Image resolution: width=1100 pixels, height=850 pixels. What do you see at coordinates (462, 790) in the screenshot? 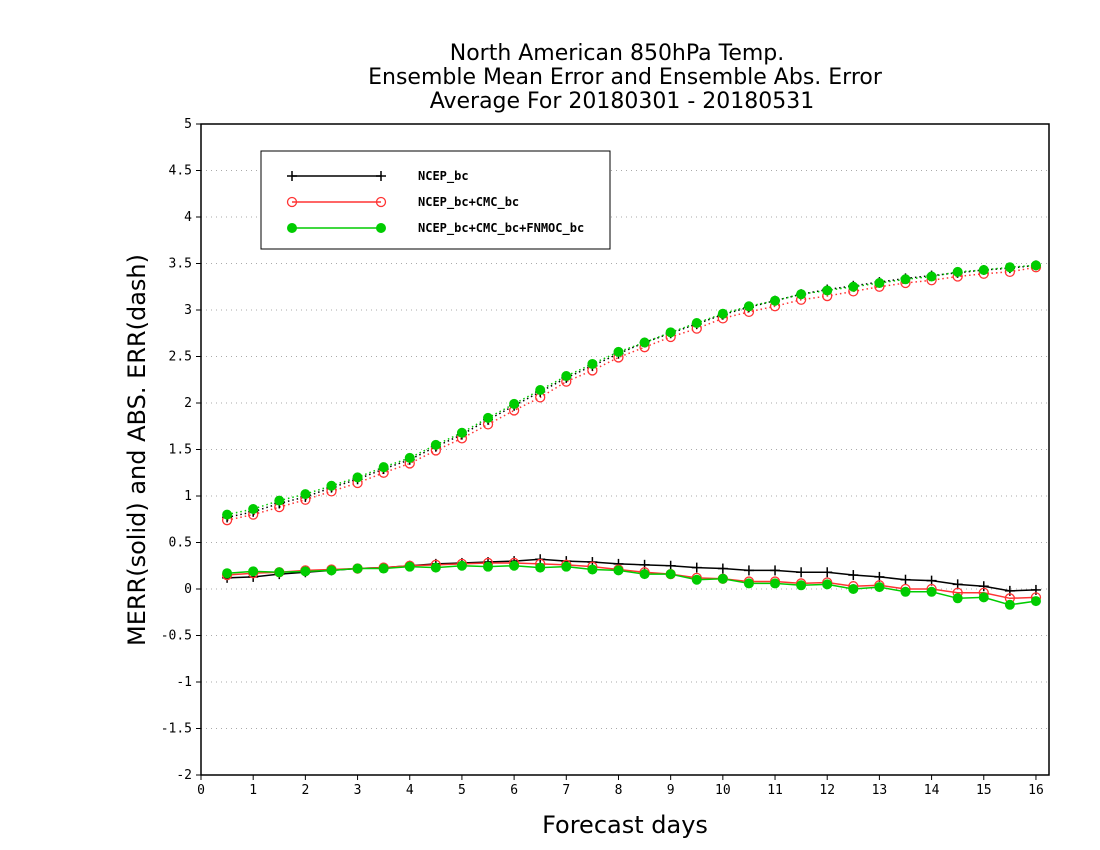
I see `x-tick-label: 5` at bounding box center [462, 790].